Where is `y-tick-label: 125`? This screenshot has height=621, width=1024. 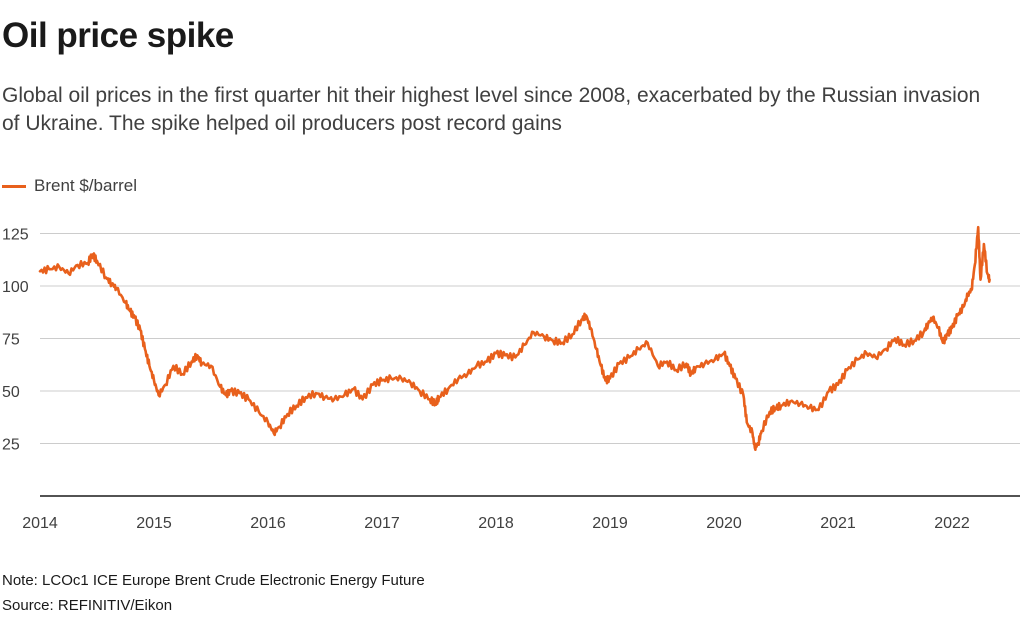
y-tick-label: 125 is located at coordinates (15, 235).